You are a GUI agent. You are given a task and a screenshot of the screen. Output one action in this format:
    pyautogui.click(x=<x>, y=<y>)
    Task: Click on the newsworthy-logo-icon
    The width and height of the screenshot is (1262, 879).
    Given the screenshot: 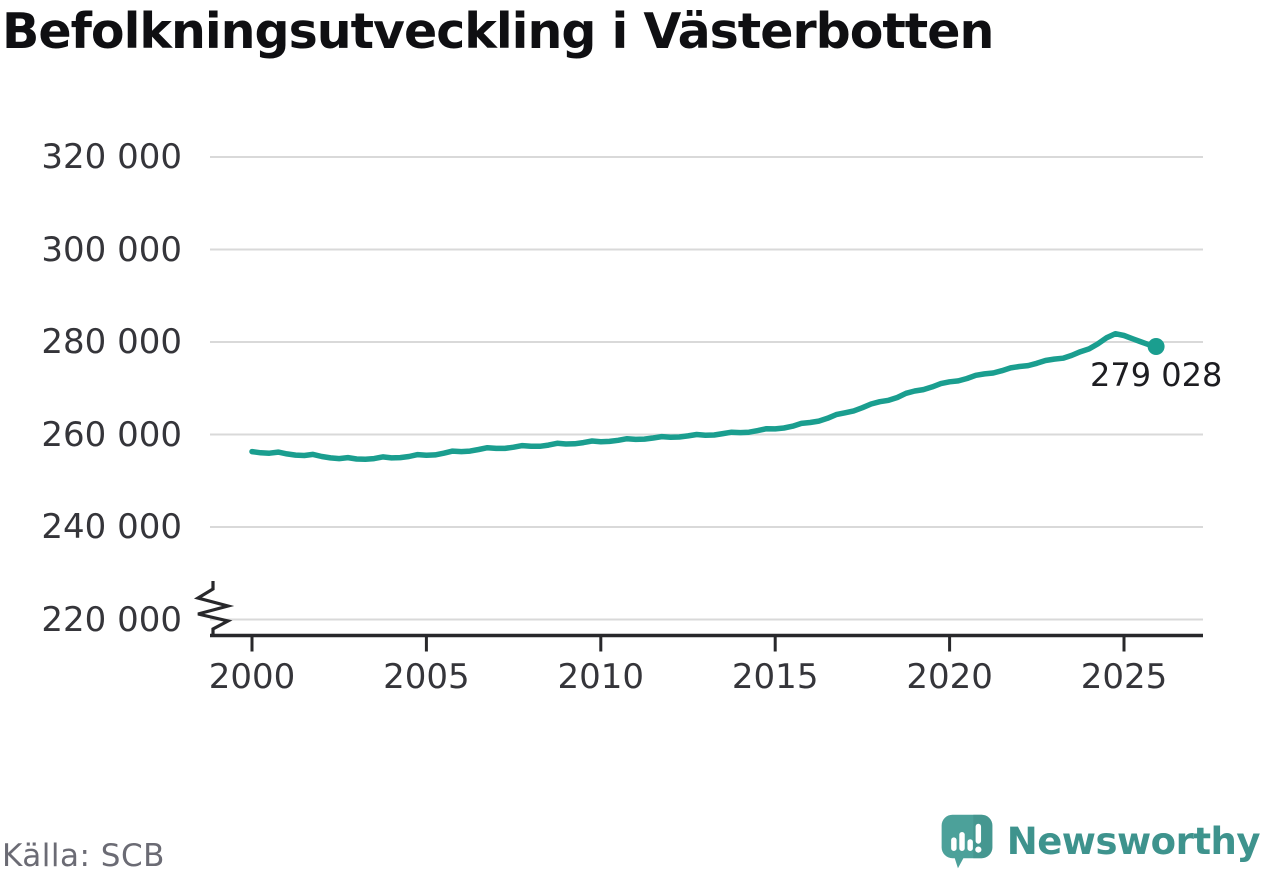 What is the action you would take?
    pyautogui.click(x=967, y=841)
    